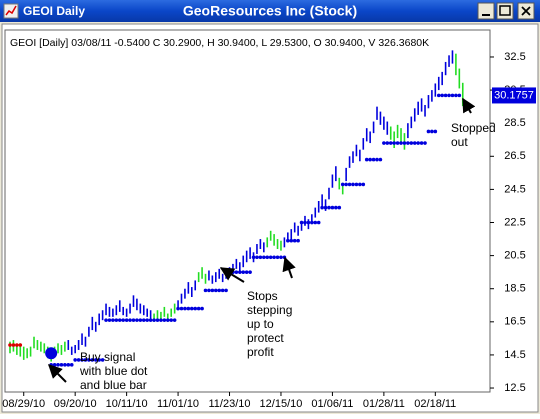 This screenshot has height=419, width=540. What do you see at coordinates (260, 352) in the screenshot?
I see `annotation: profit` at bounding box center [260, 352].